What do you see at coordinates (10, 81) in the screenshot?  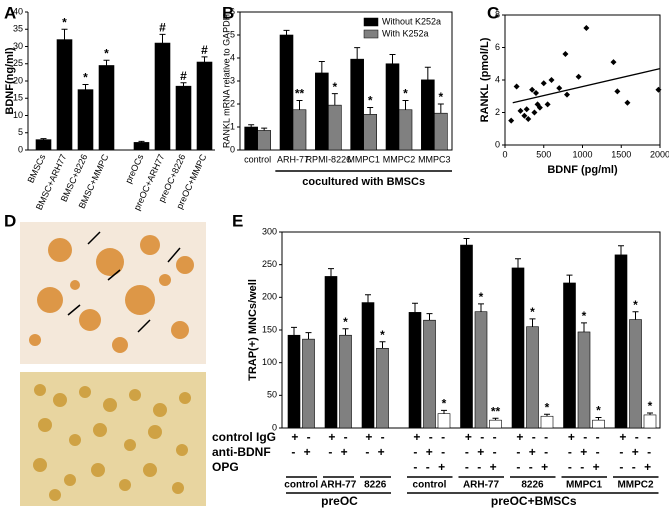 I see `y-axis-label: BDNF(ng/ml)` at bounding box center [10, 81].